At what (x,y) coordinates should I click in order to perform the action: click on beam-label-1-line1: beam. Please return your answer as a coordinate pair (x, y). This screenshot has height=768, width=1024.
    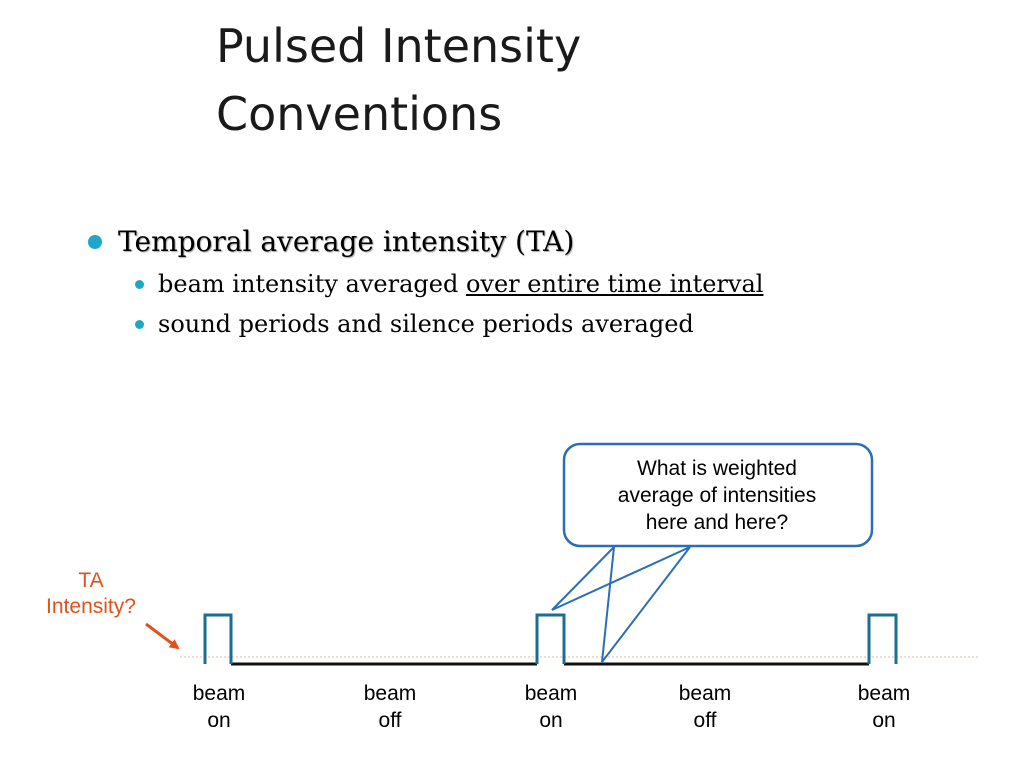
    Looking at the image, I should click on (219, 693).